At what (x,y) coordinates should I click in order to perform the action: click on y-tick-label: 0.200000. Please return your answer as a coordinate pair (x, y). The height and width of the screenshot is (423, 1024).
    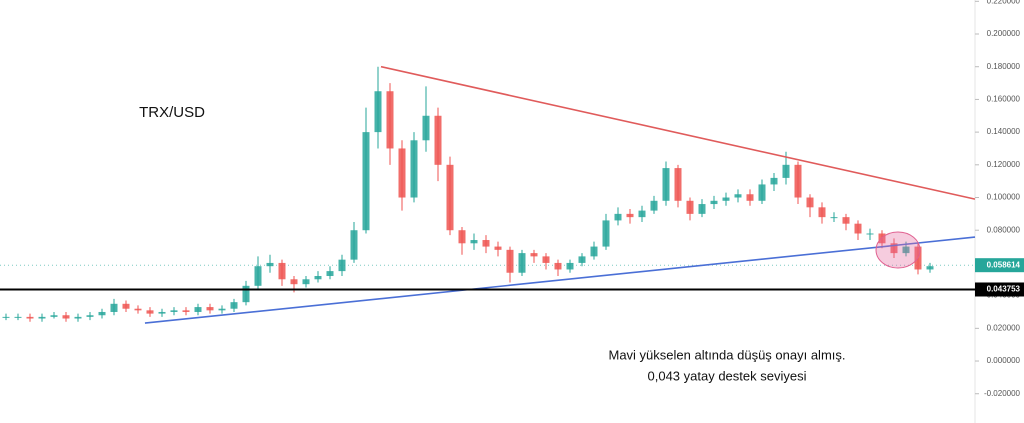
    Looking at the image, I should click on (1004, 33).